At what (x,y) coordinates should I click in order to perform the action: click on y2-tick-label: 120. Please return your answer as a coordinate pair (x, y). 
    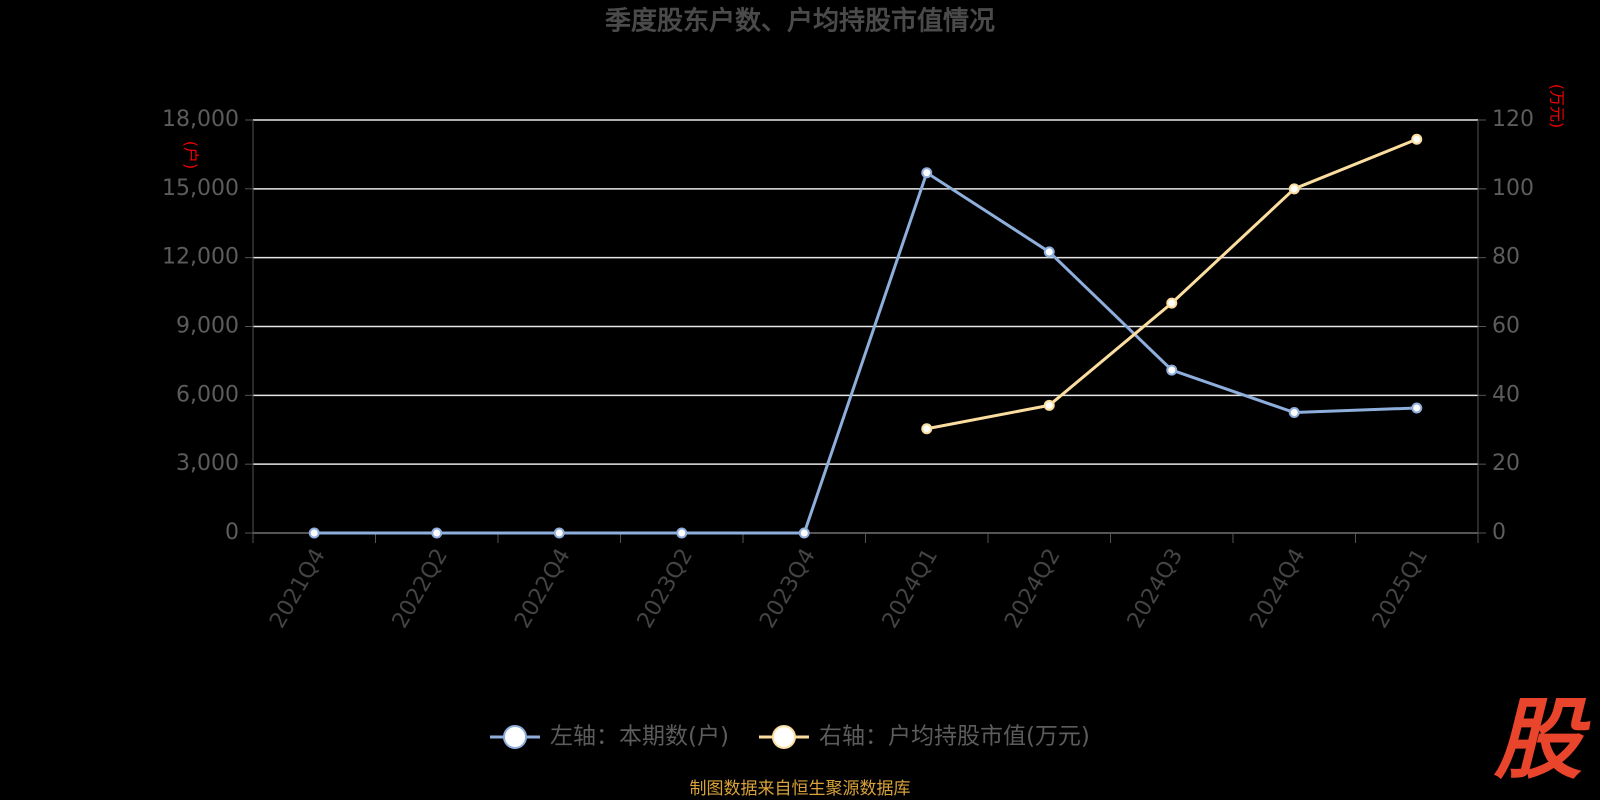
    Looking at the image, I should click on (1513, 119).